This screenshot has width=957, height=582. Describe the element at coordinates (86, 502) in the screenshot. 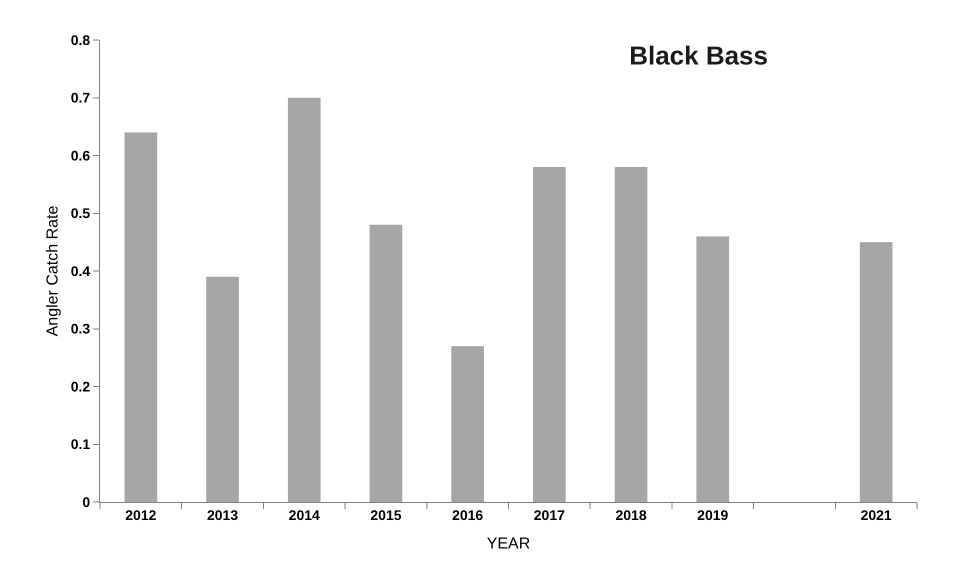

I see `y-tick-label: 0` at that location.